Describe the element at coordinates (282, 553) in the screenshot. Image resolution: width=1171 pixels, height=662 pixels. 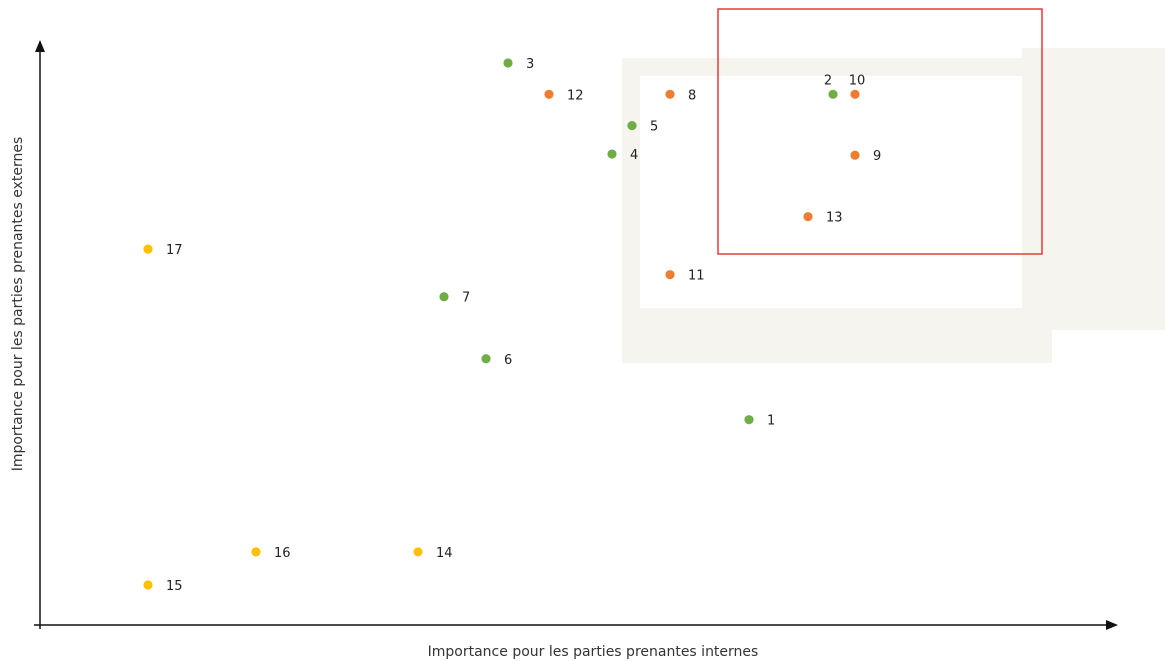
I see `point-label-16: 16` at that location.